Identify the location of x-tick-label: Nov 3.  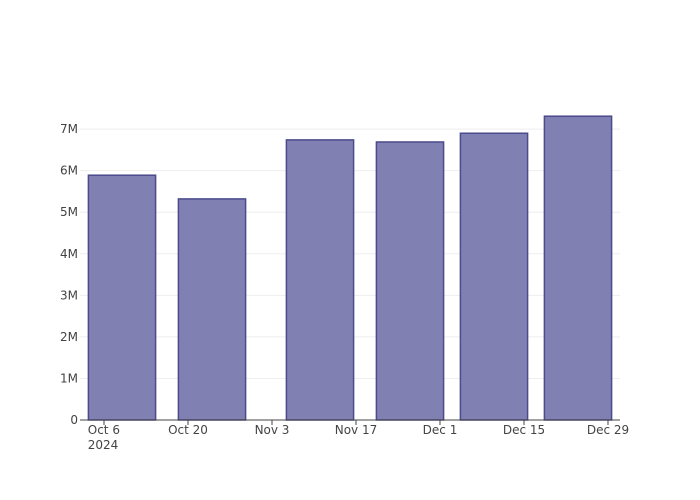
(272, 430).